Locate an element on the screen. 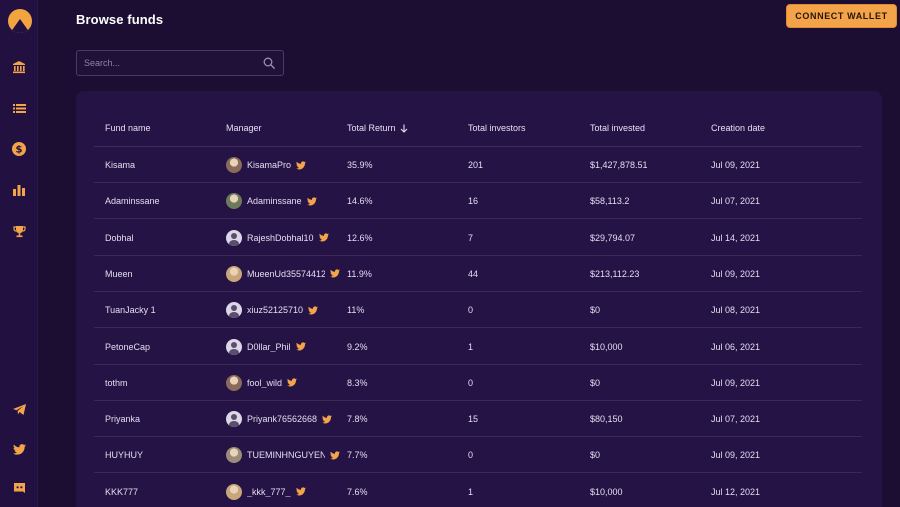 This screenshot has width=900, height=507. table-row: KKK777 _kkk_777_ 7.6% 1 $10,000 Jul 12, 2021 is located at coordinates (478, 490).